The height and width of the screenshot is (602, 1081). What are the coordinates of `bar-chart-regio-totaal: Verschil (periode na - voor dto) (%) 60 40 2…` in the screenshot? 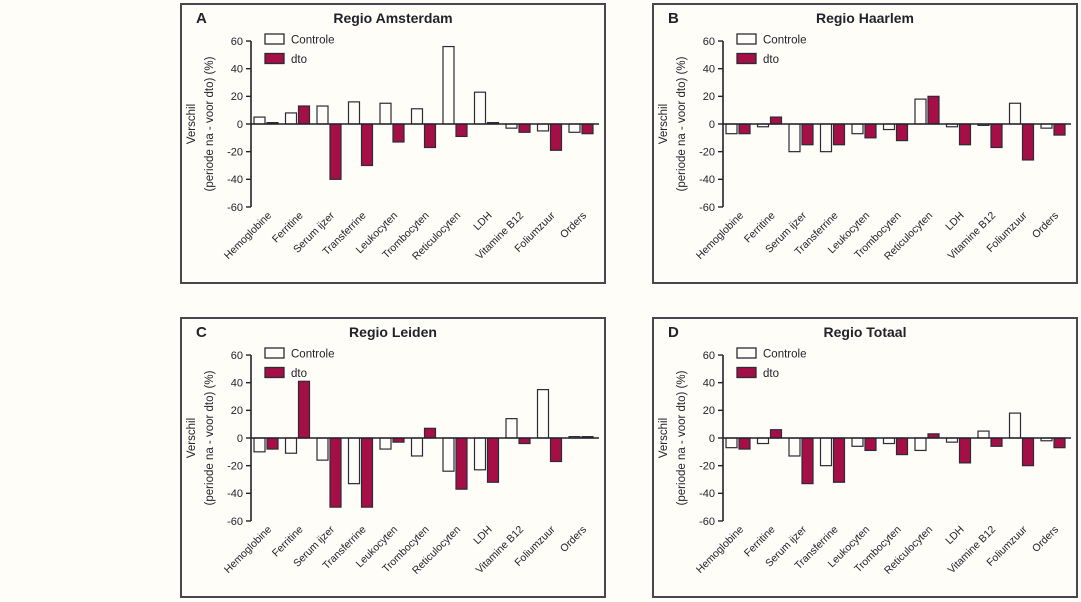 It's located at (864, 462).